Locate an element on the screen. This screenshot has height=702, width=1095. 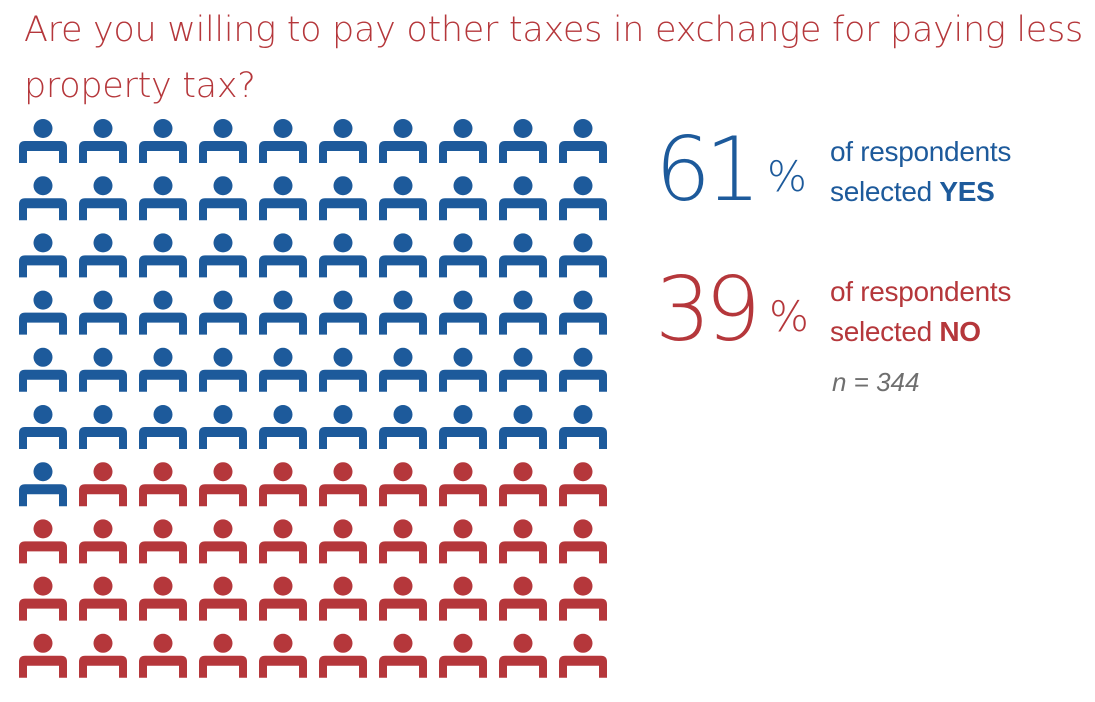
yes-description: of respondents selected YES is located at coordinates (960, 172).